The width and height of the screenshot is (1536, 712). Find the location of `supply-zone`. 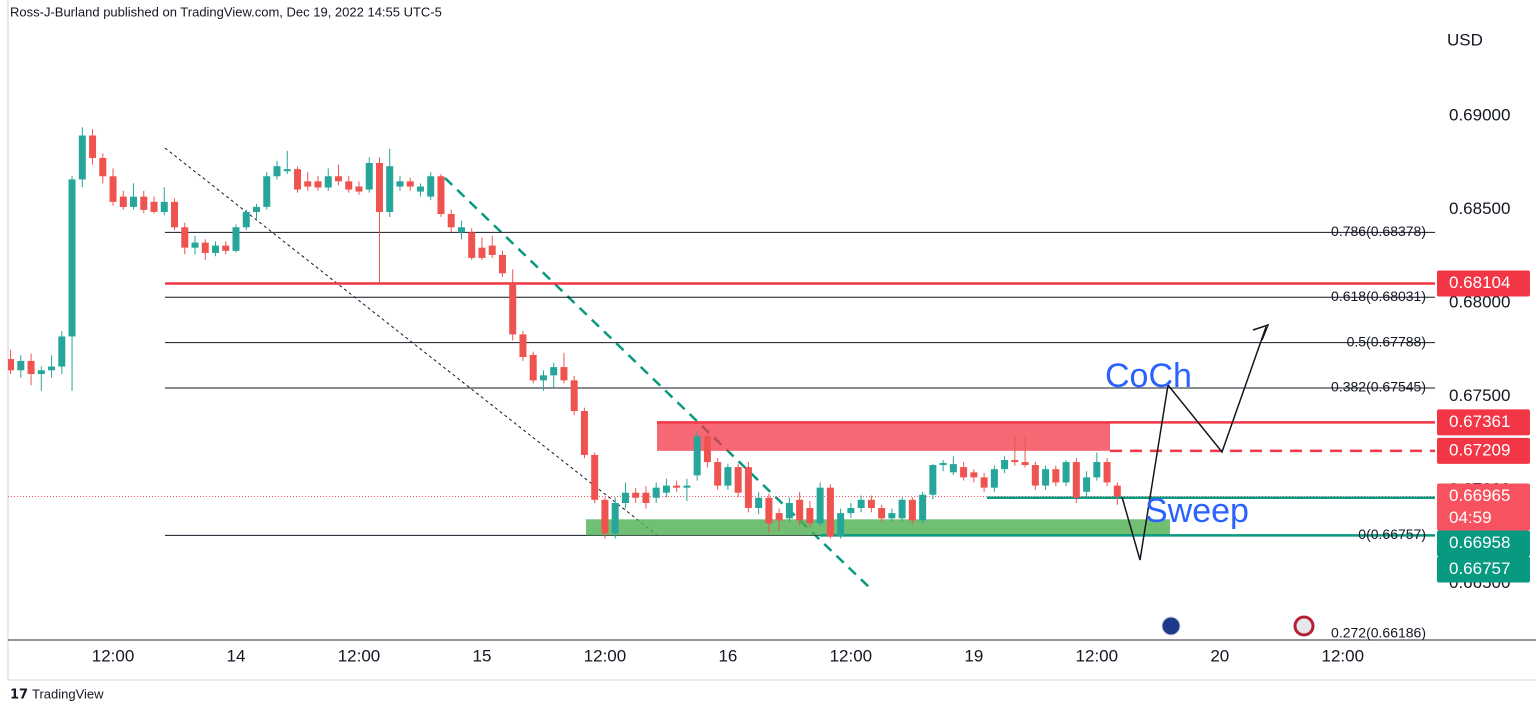

supply-zone is located at coordinates (883, 436).